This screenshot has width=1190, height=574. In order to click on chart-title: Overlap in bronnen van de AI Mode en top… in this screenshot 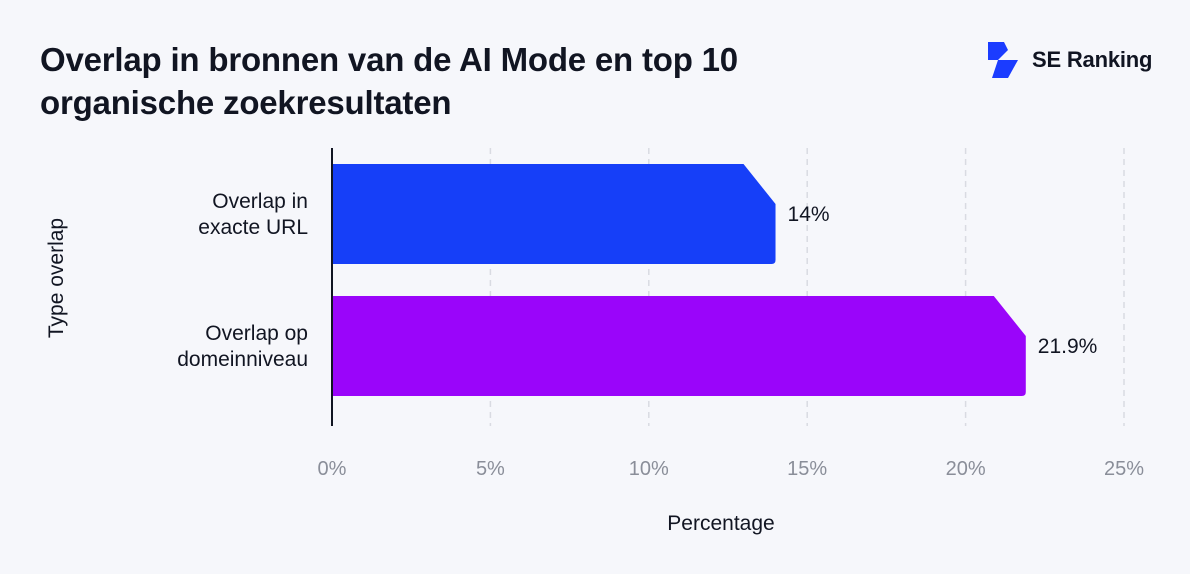, I will do `click(389, 81)`.